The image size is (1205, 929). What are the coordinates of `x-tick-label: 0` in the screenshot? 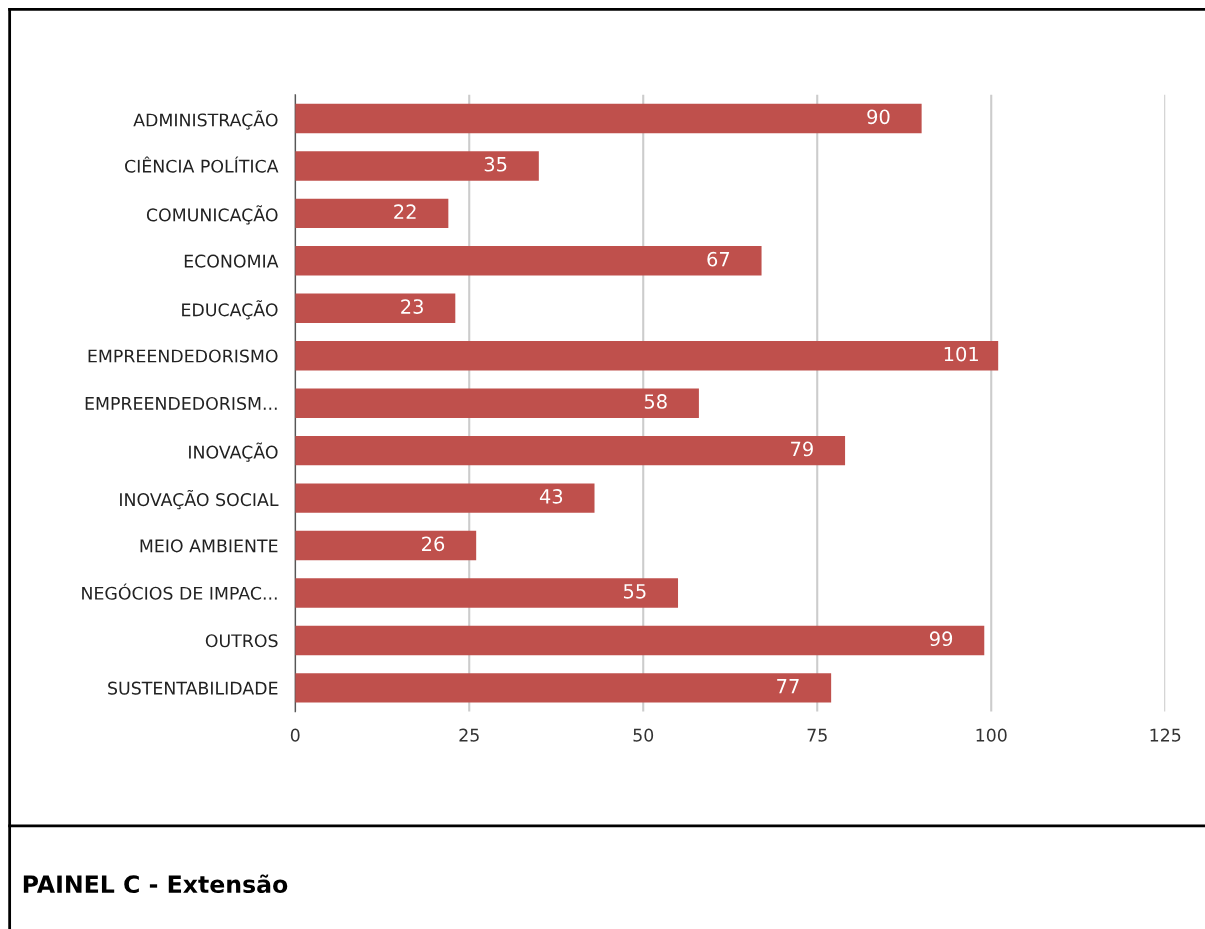 It's located at (295, 735).